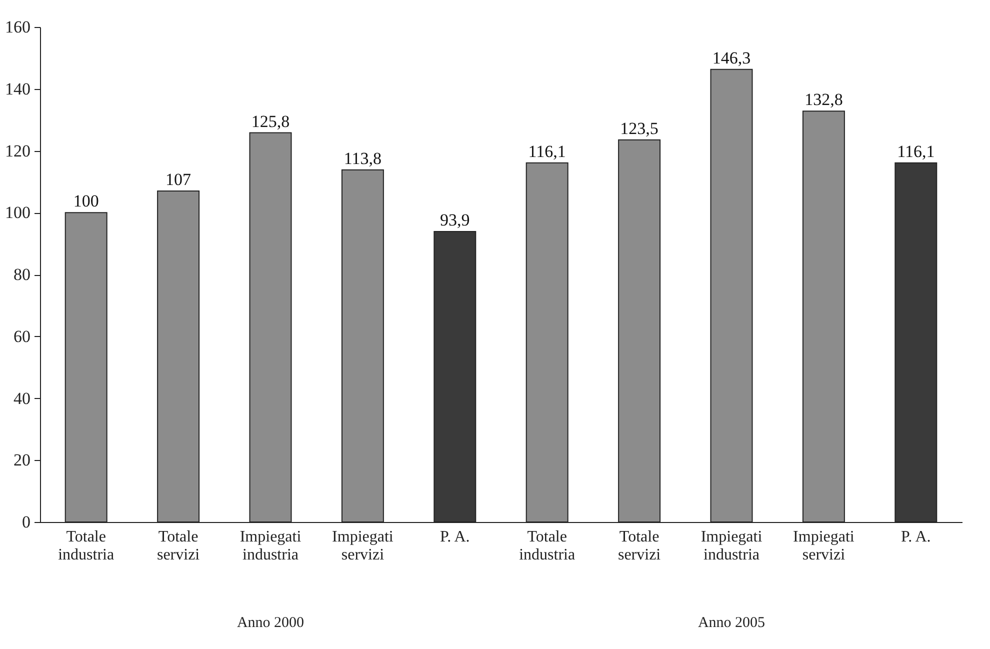 This screenshot has height=649, width=990. Describe the element at coordinates (22, 274) in the screenshot. I see `y-tick-label: 80` at that location.